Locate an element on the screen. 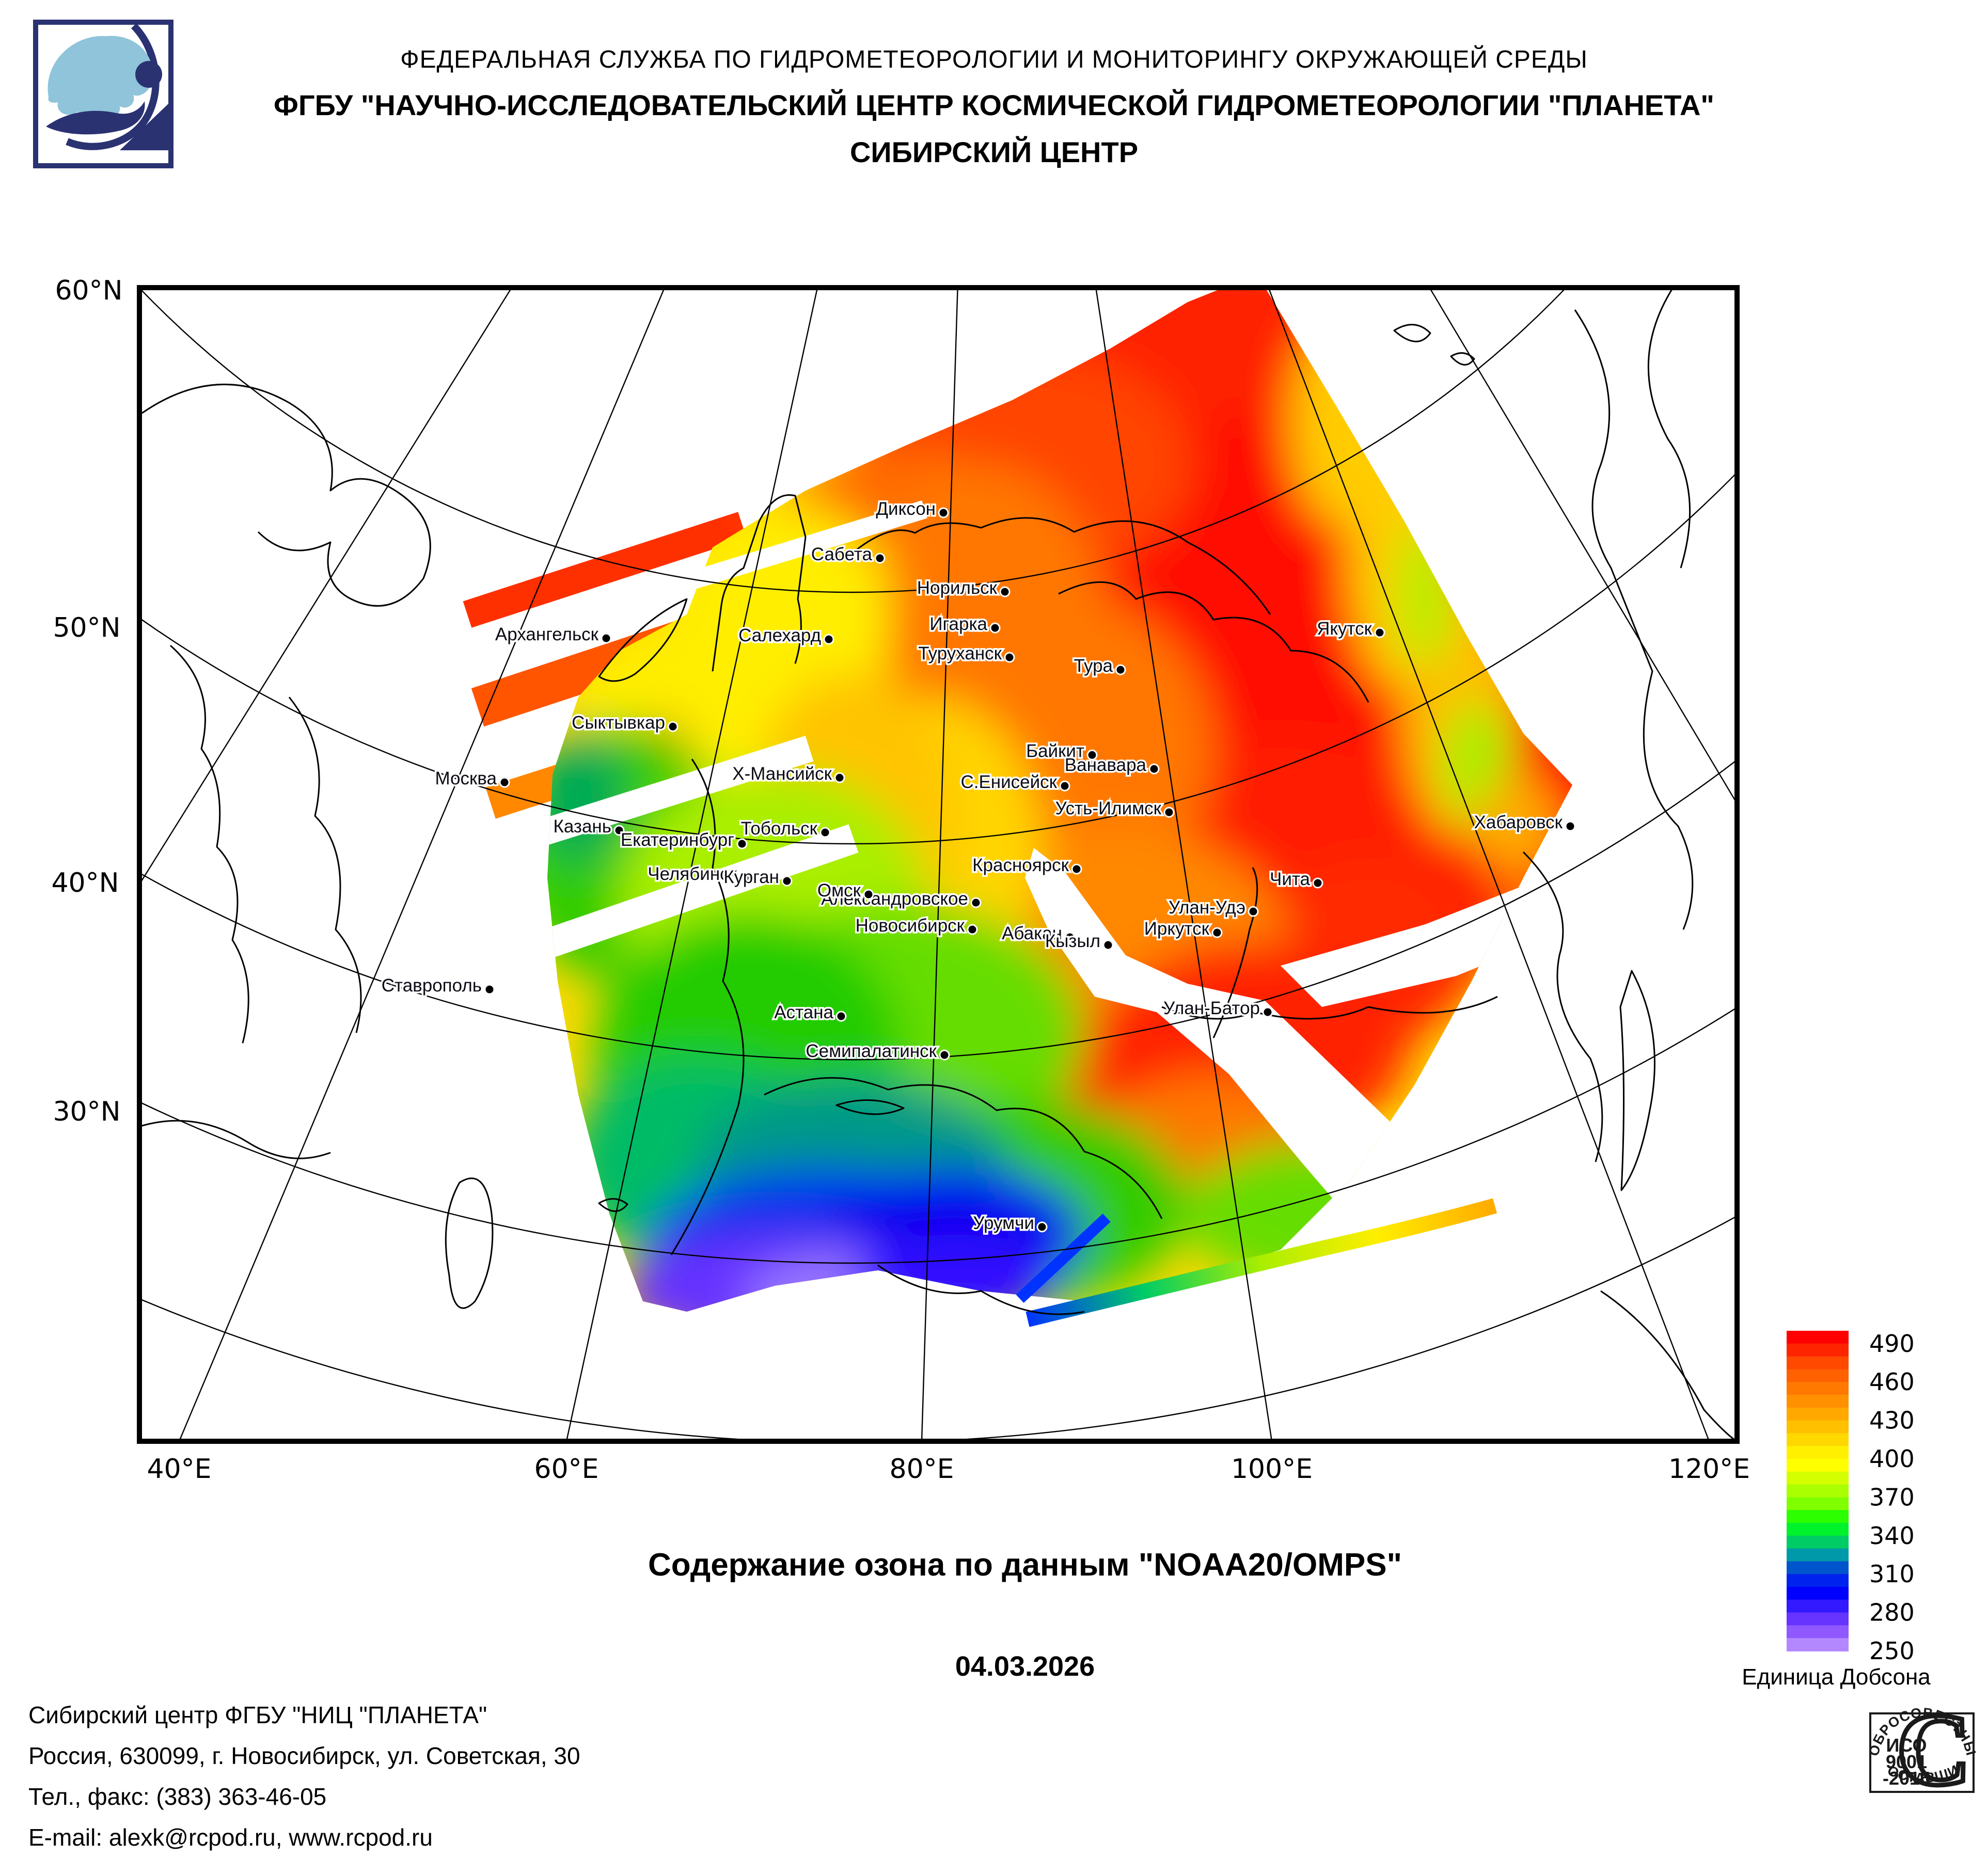  city-name: Сабета is located at coordinates (842, 554).